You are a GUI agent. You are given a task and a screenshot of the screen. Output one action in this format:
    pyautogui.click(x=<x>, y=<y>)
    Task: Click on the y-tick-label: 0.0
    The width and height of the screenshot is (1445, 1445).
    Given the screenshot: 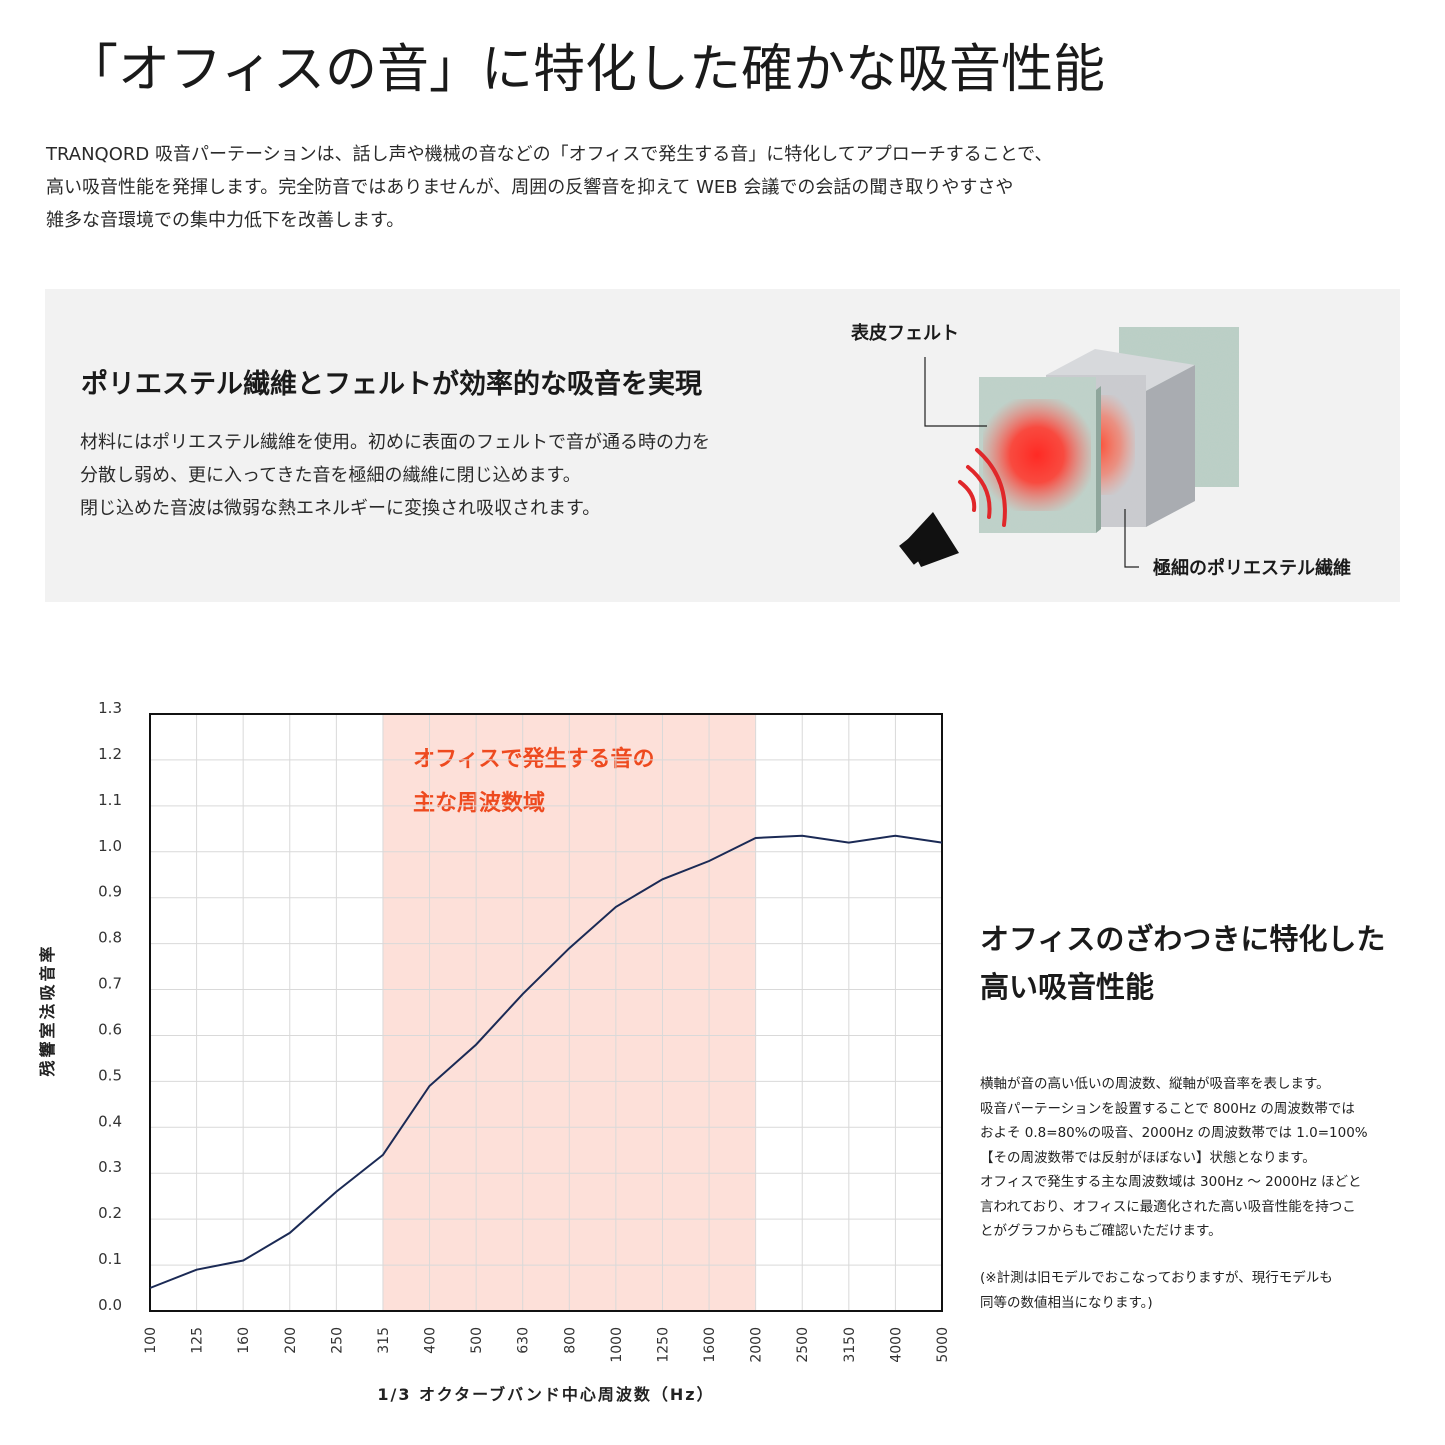 What is the action you would take?
    pyautogui.click(x=110, y=1305)
    